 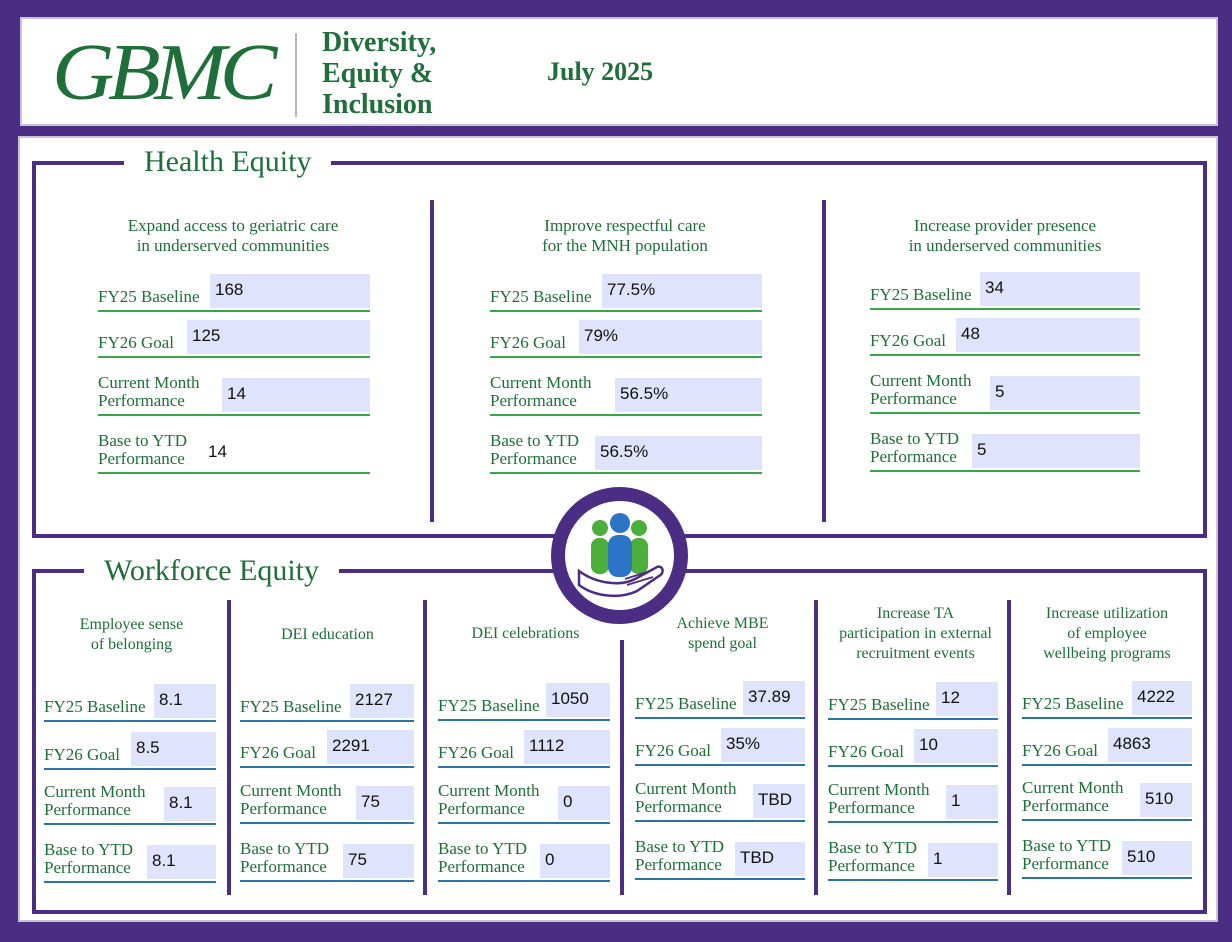 I want to click on we-metric-value: 2127, so click(x=382, y=701).